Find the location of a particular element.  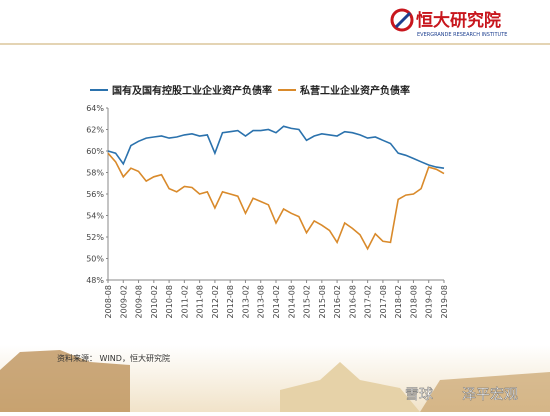

x-tick-label: 2013-08 is located at coordinates (261, 301).